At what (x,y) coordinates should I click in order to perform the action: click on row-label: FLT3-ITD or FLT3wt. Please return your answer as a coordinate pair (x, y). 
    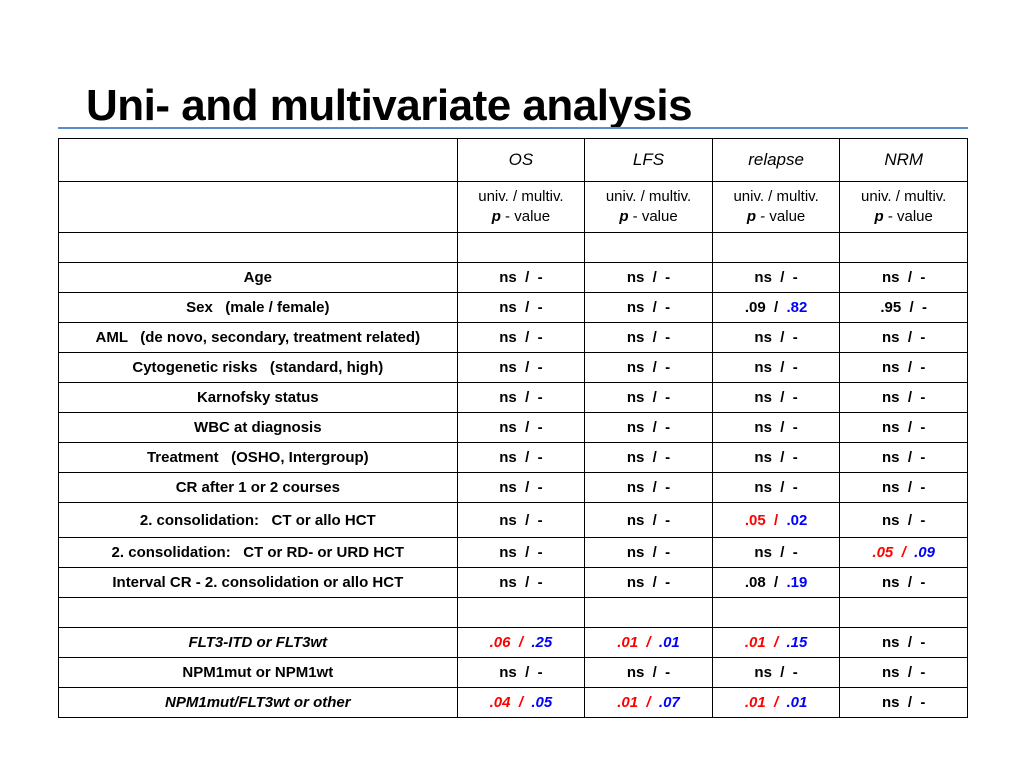
    Looking at the image, I should click on (258, 642).